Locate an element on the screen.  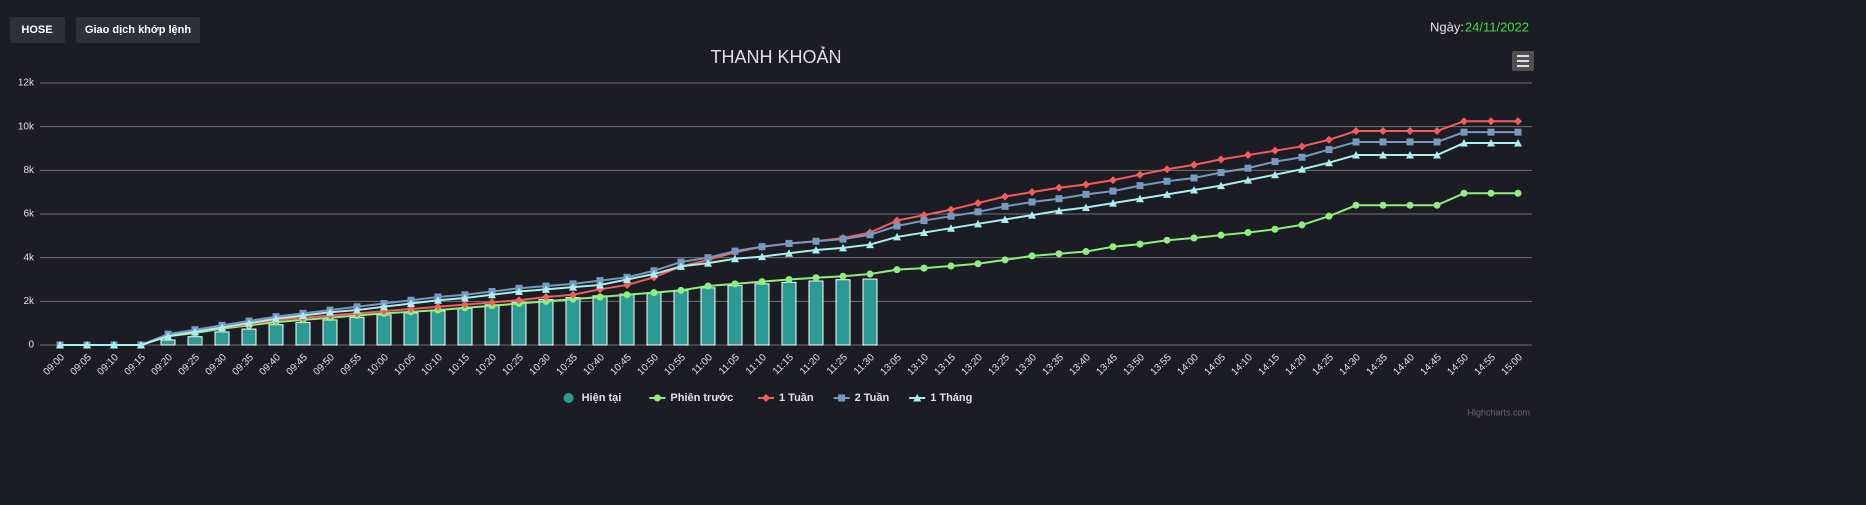
x-tick-label: 11:25 is located at coordinates (837, 364).